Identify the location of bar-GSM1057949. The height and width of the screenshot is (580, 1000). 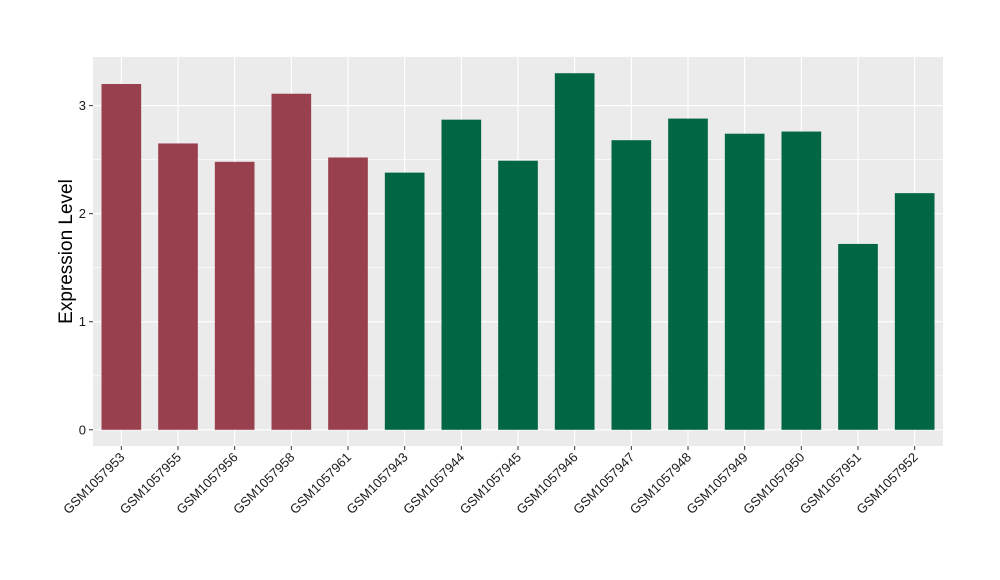
(744, 281).